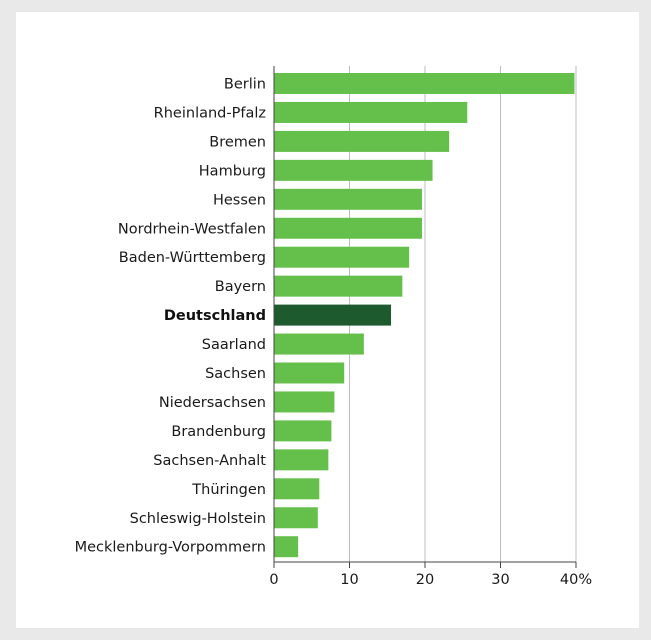  What do you see at coordinates (303, 431) in the screenshot?
I see `bar-brandenburg` at bounding box center [303, 431].